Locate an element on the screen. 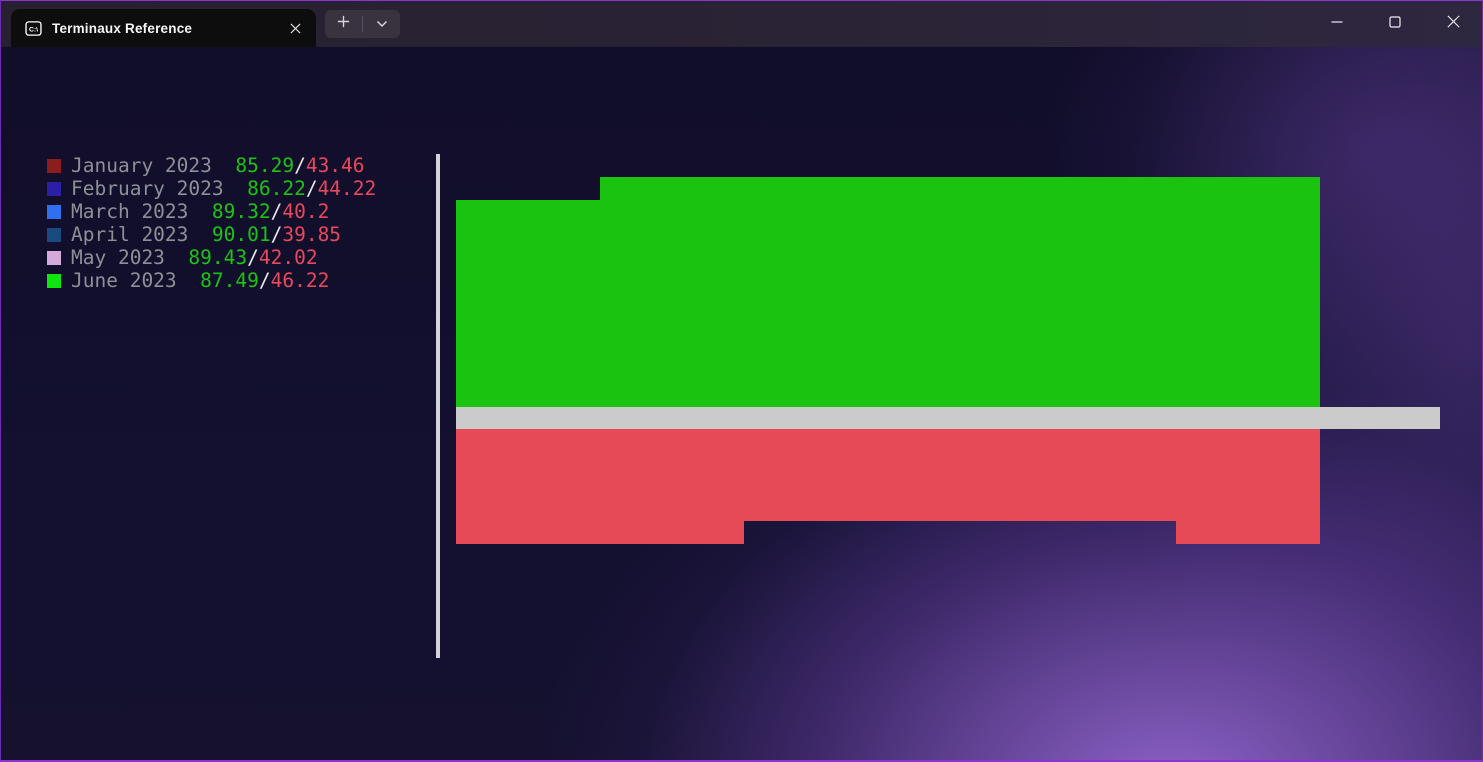  maximize-icon is located at coordinates (1395, 24).